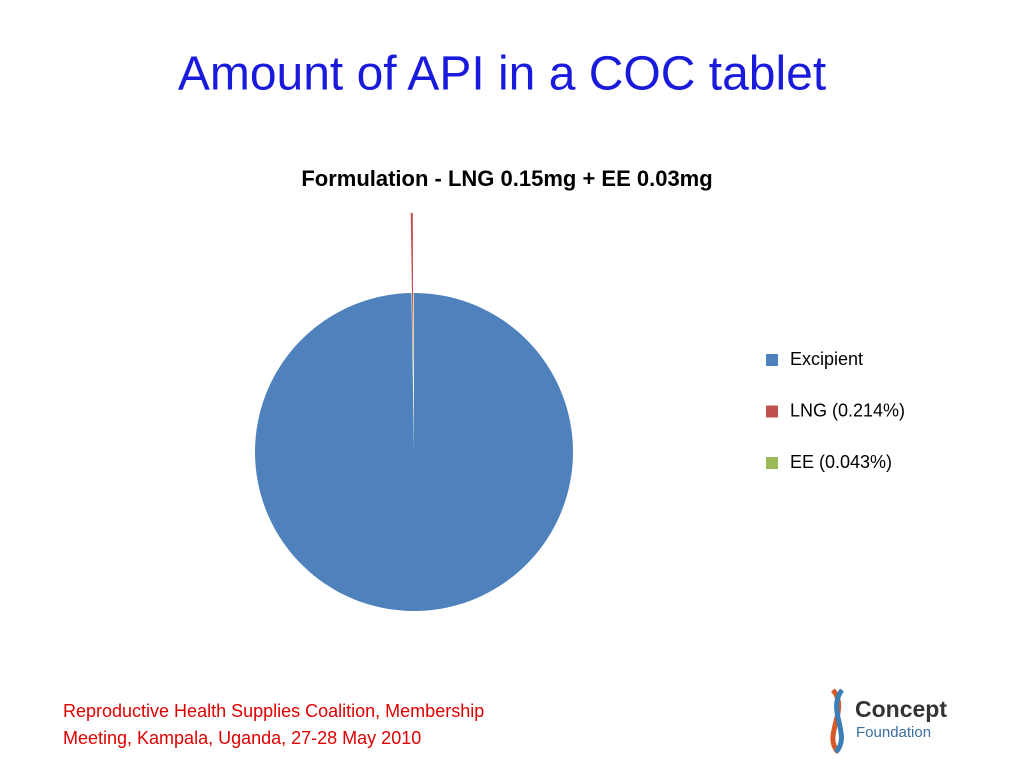 The width and height of the screenshot is (1024, 768). I want to click on slide-title: Amount of API in a COC tablet, so click(502, 74).